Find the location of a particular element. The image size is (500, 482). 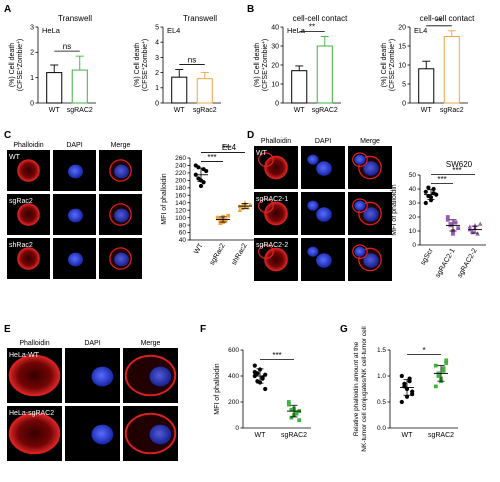

micrographs-c: Phalloidin DAPI Merge WT sgRac2 shRac2 is located at coordinates (74, 210).